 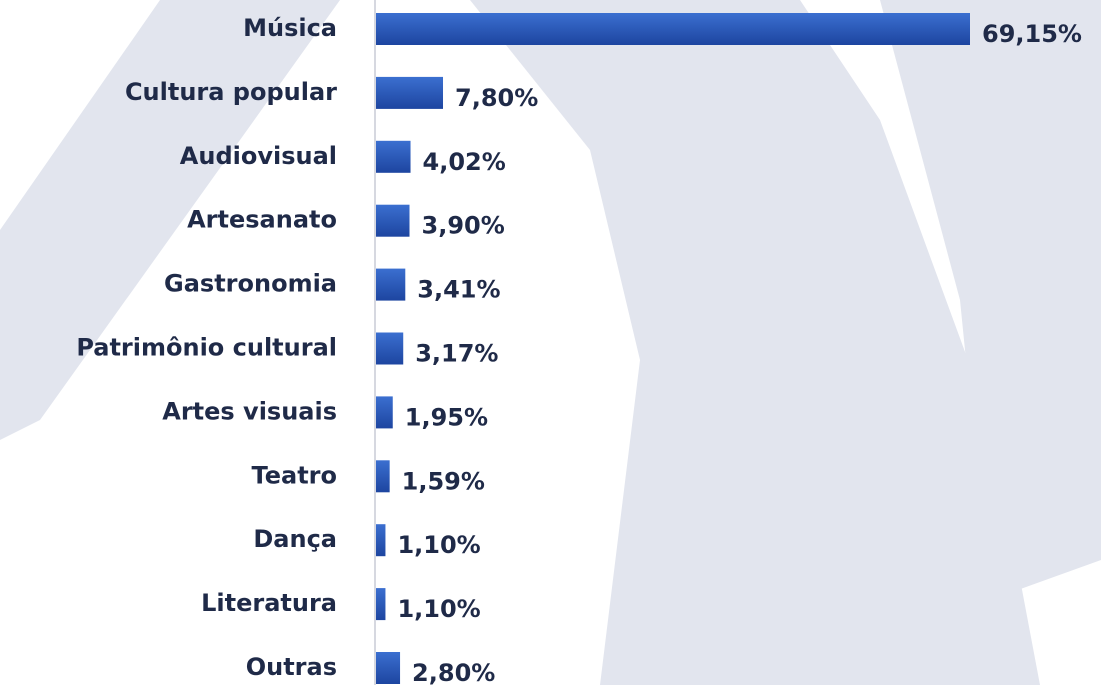 I want to click on category-label: Outras, so click(x=291, y=667).